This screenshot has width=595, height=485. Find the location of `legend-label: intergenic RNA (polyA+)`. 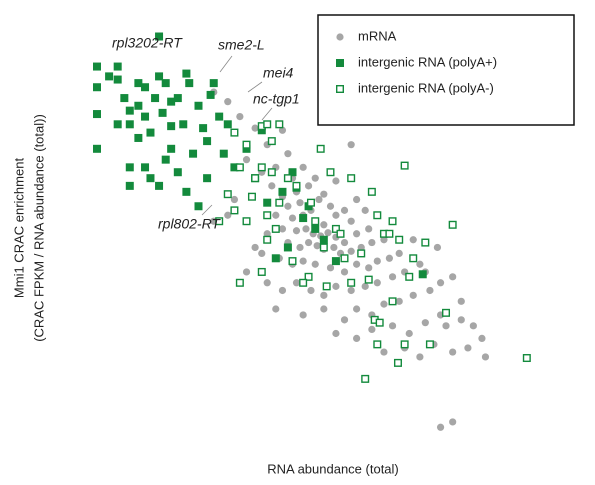

legend-label: intergenic RNA (polyA+) is located at coordinates (427, 61).